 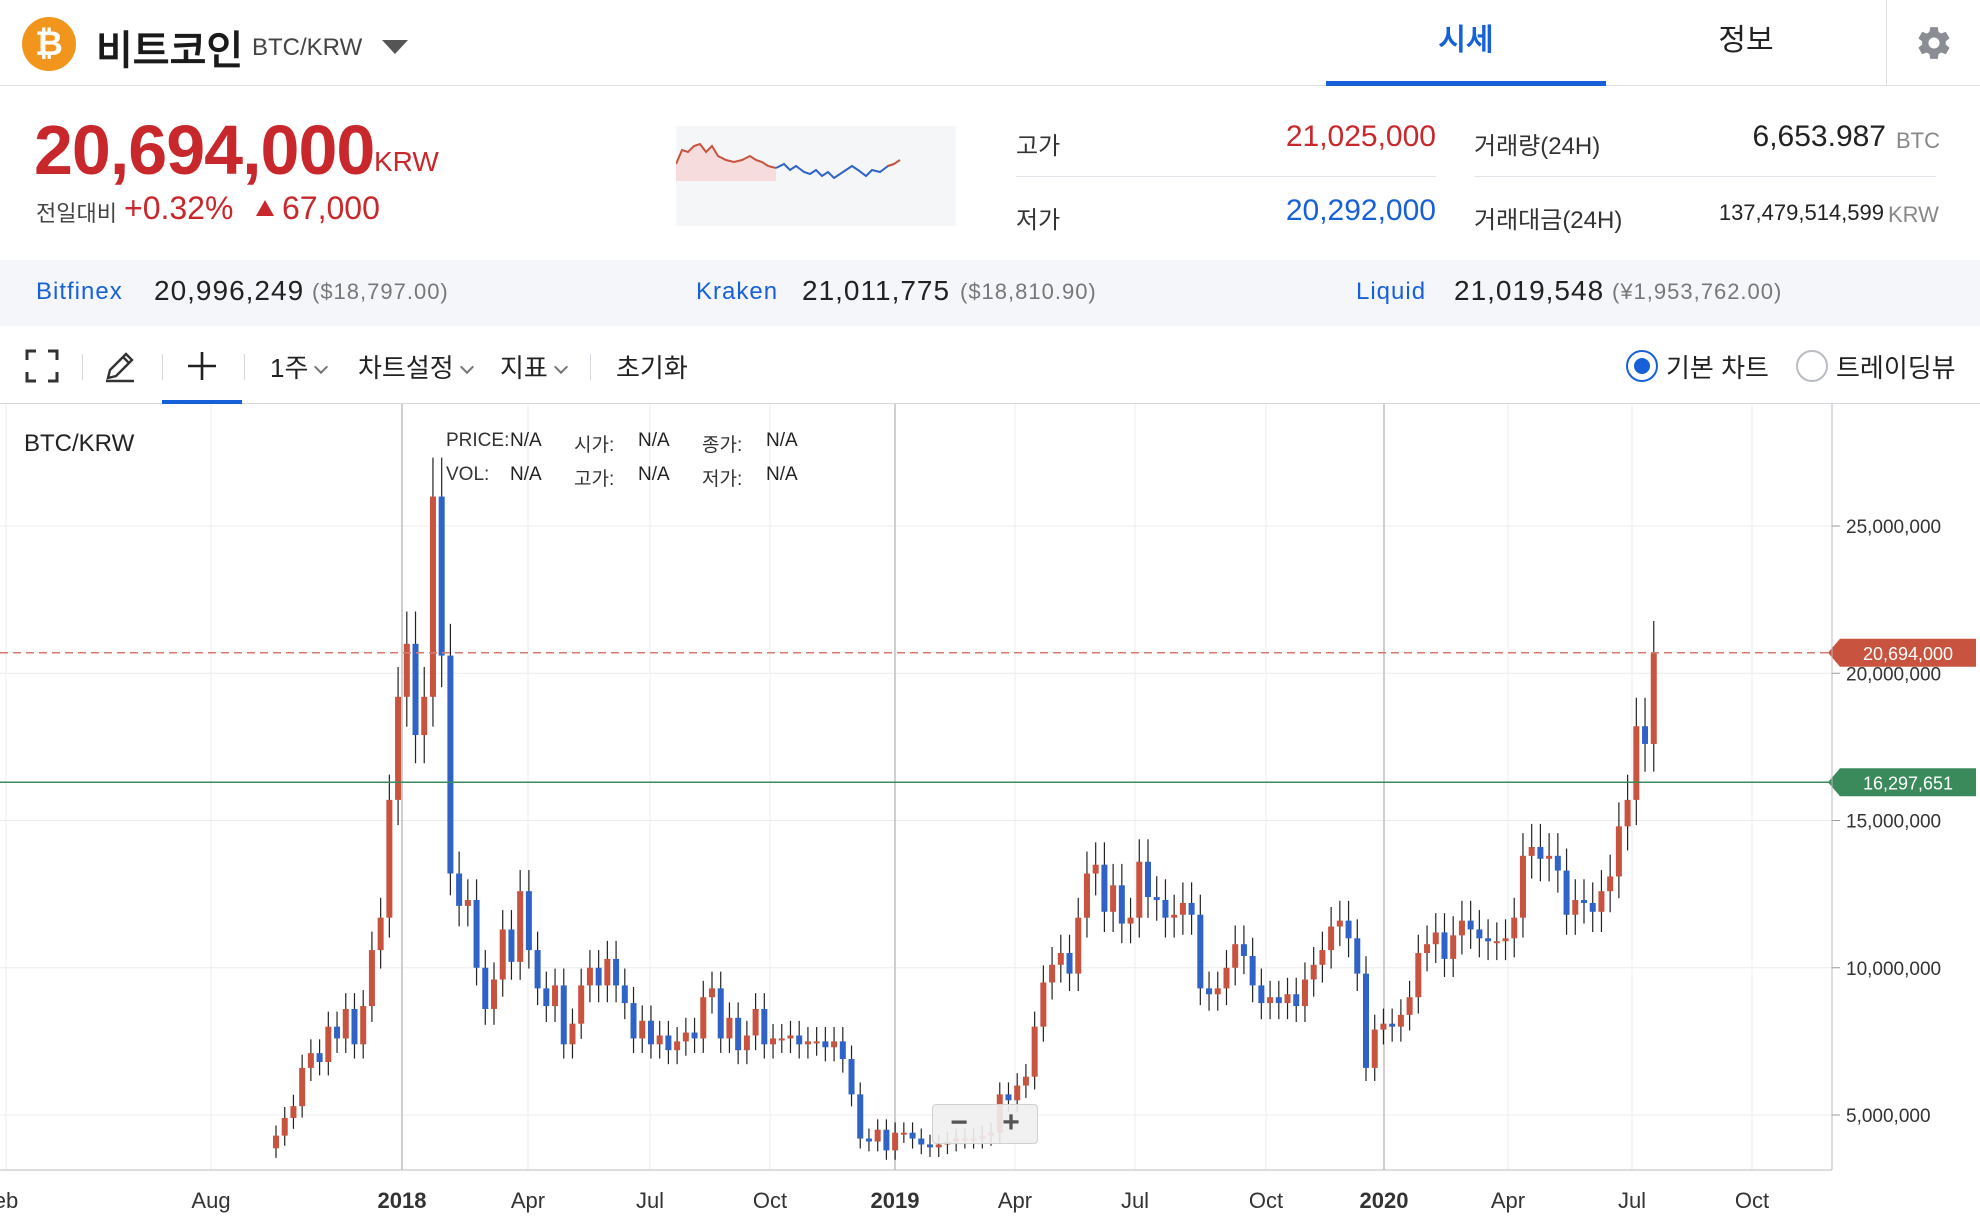 I want to click on info-low-value: N/A, so click(x=782, y=474).